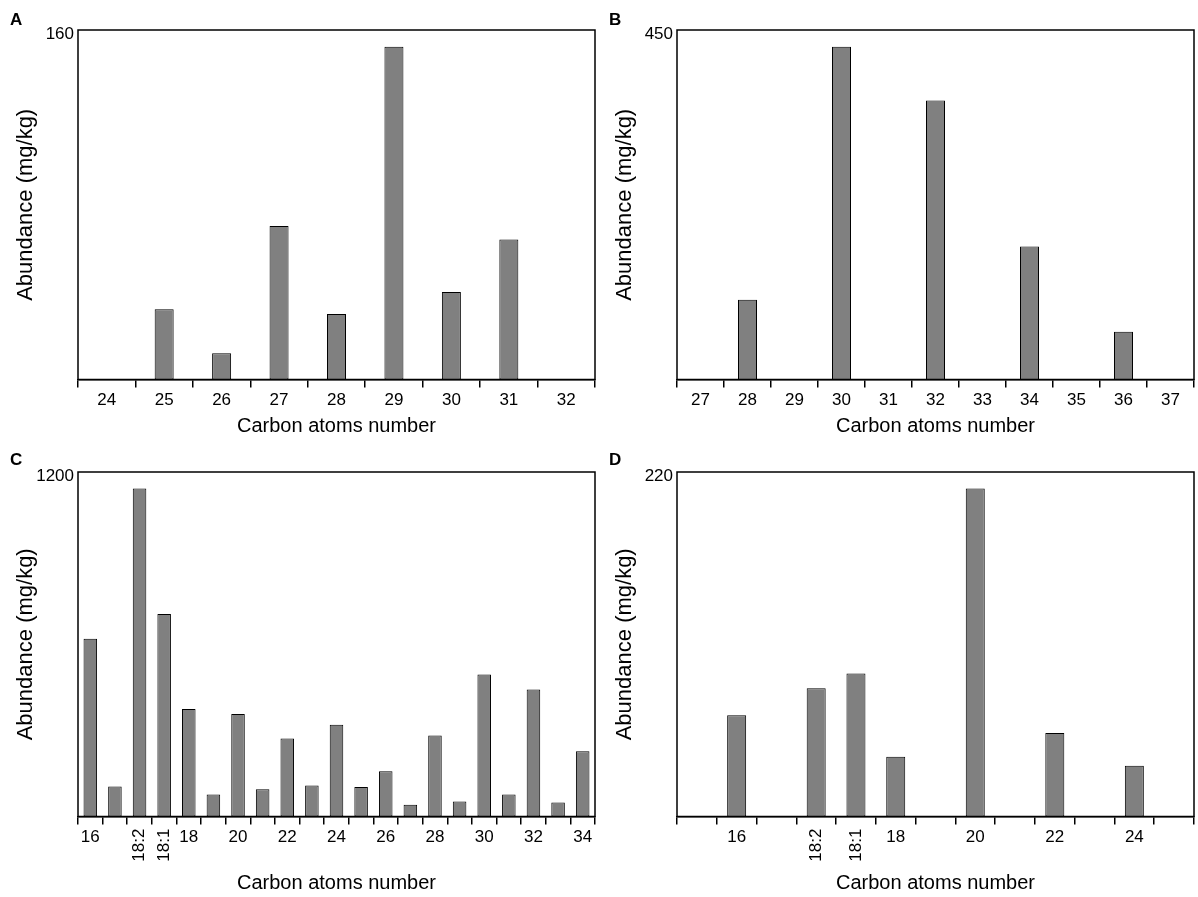 The image size is (1198, 897). What do you see at coordinates (1170, 400) in the screenshot?
I see `x-tick-label: 37` at bounding box center [1170, 400].